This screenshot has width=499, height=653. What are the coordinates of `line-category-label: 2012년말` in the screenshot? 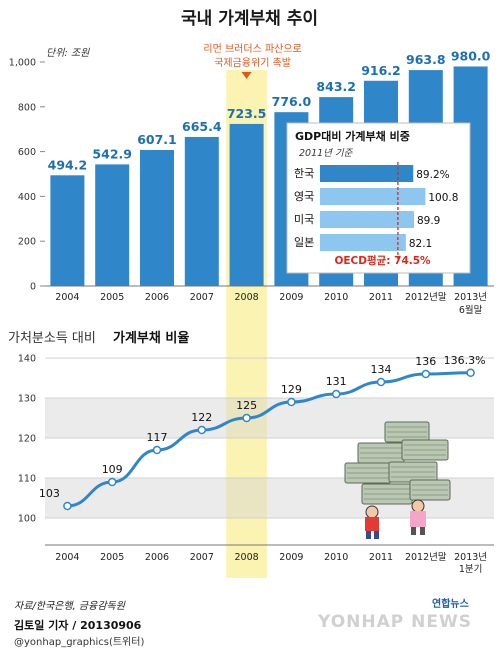 It's located at (426, 557).